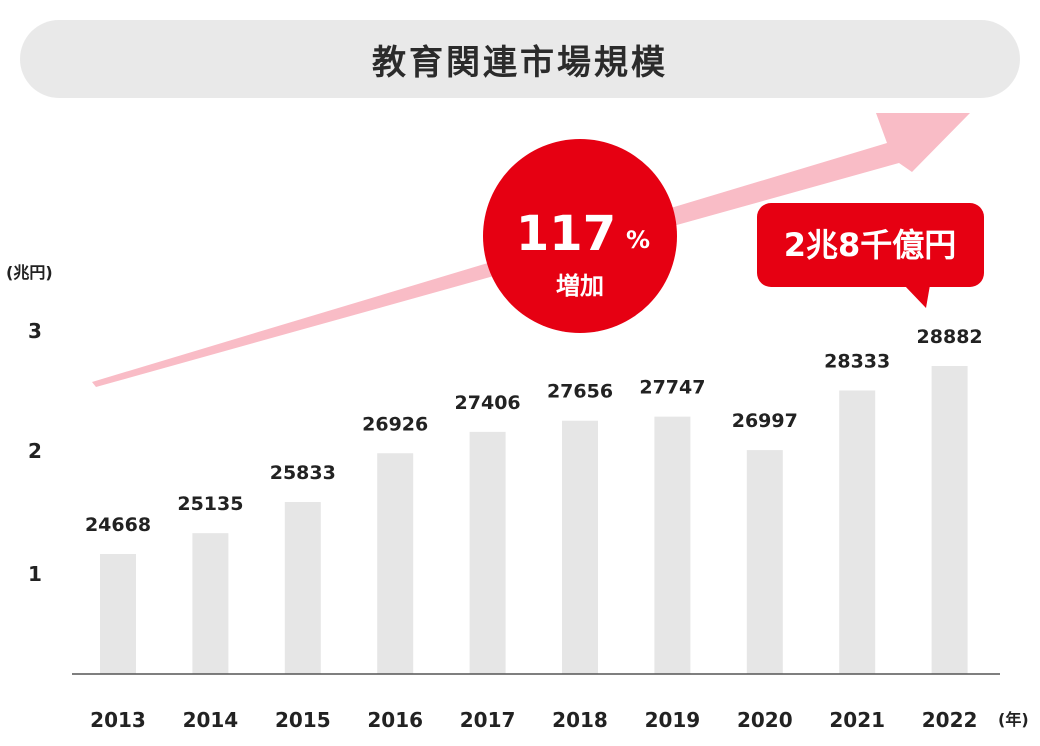  What do you see at coordinates (302, 588) in the screenshot?
I see `bar-2015` at bounding box center [302, 588].